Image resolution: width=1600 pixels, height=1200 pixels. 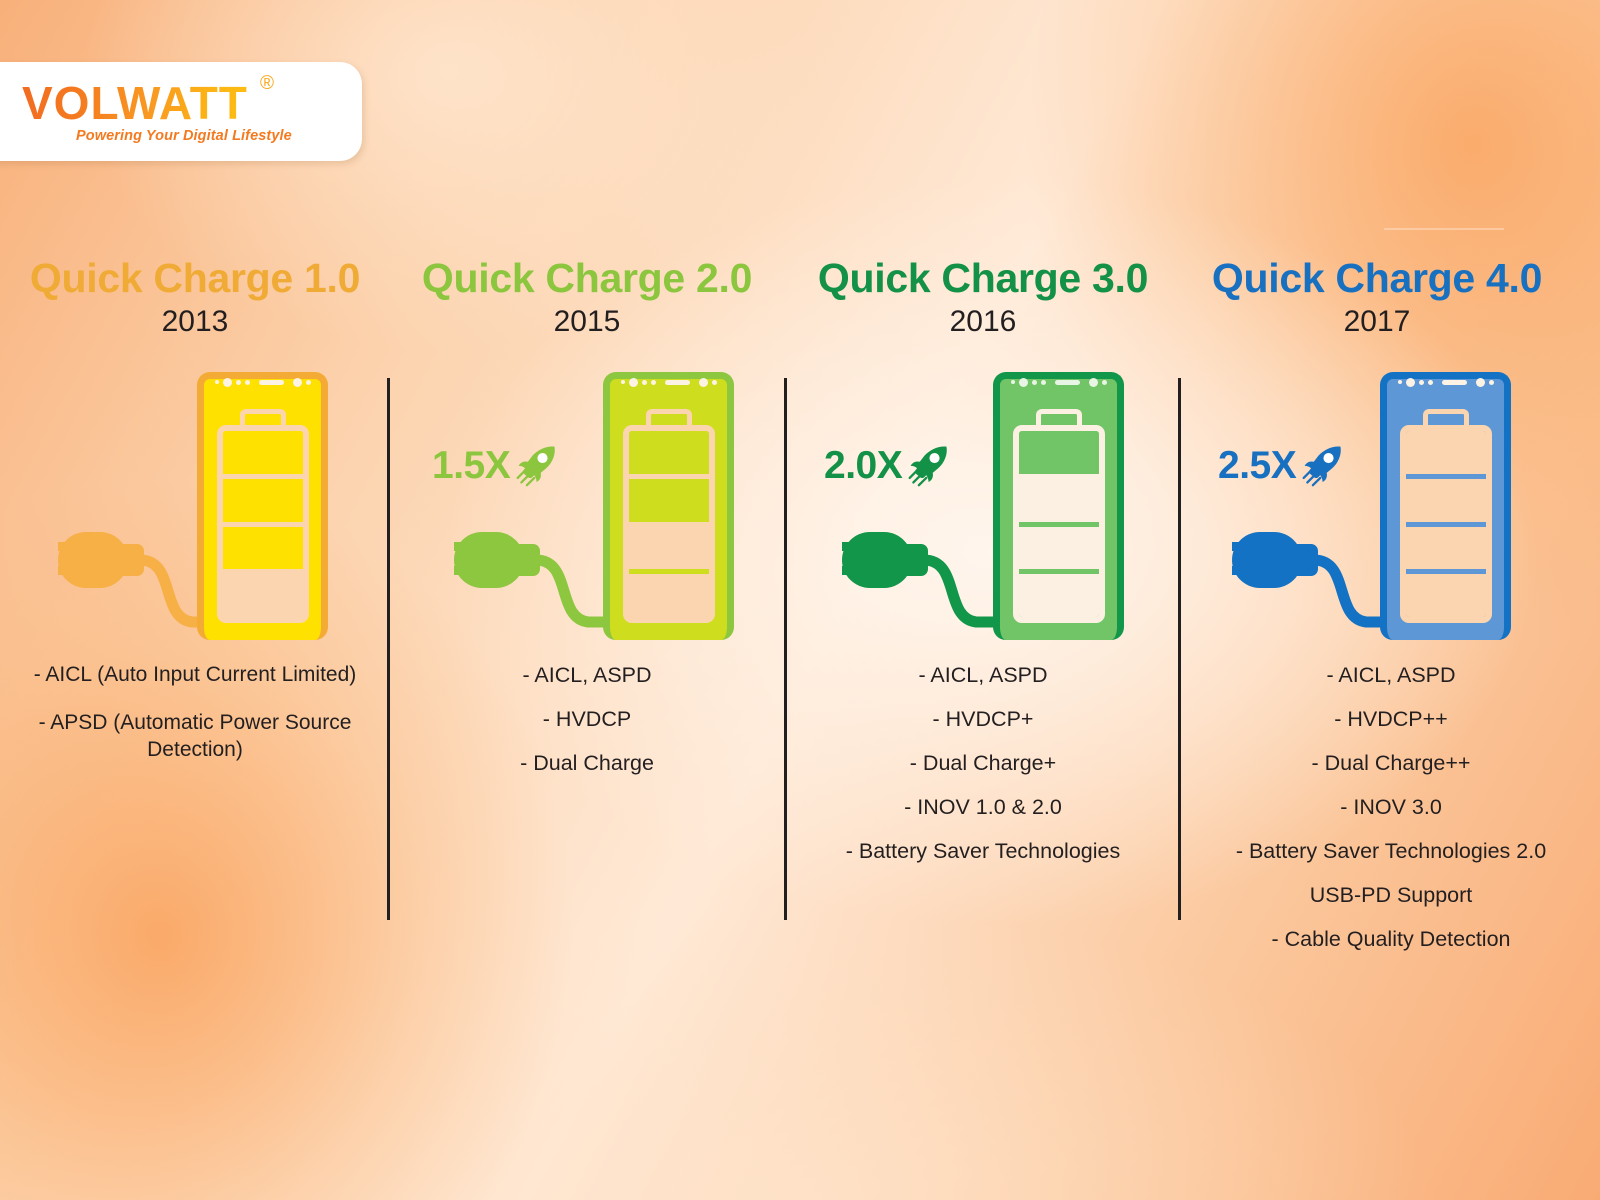 What do you see at coordinates (195, 674) in the screenshot?
I see `feature-item: - AICL (Auto Input Current Limited)` at bounding box center [195, 674].